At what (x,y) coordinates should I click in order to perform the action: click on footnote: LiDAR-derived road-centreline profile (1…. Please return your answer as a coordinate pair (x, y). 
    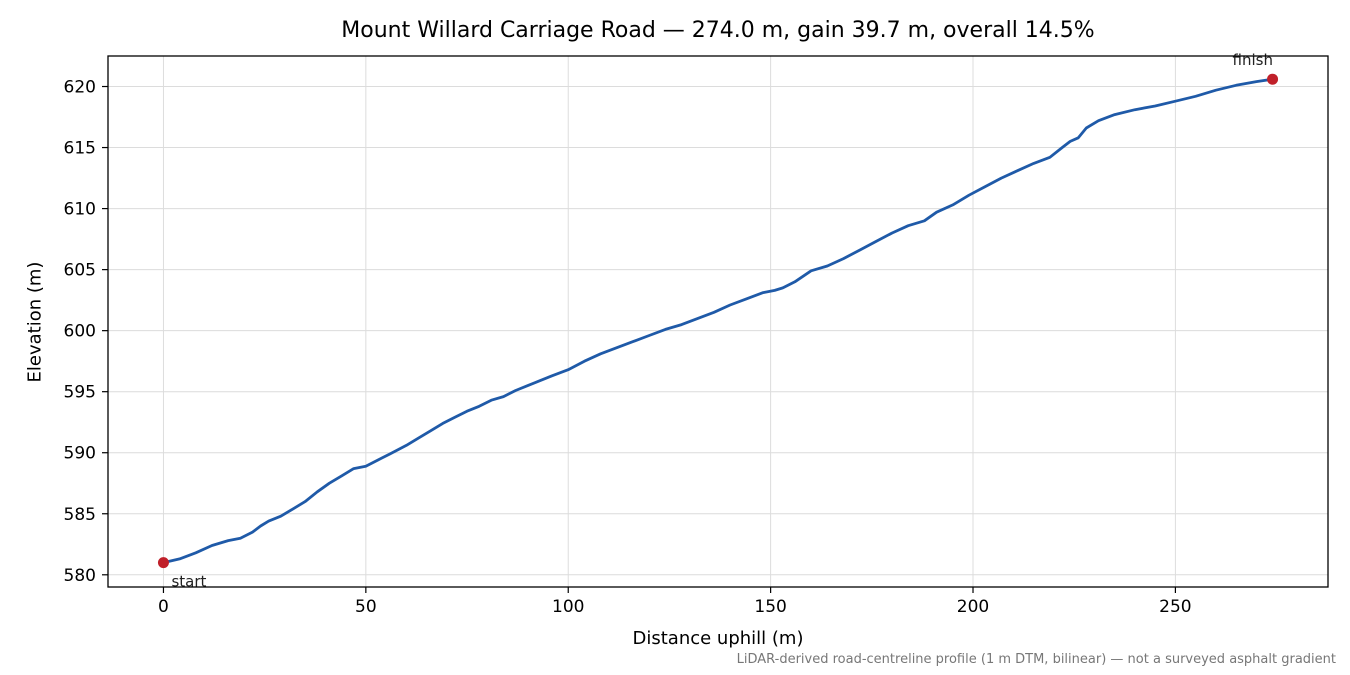
    Looking at the image, I should click on (1036, 659).